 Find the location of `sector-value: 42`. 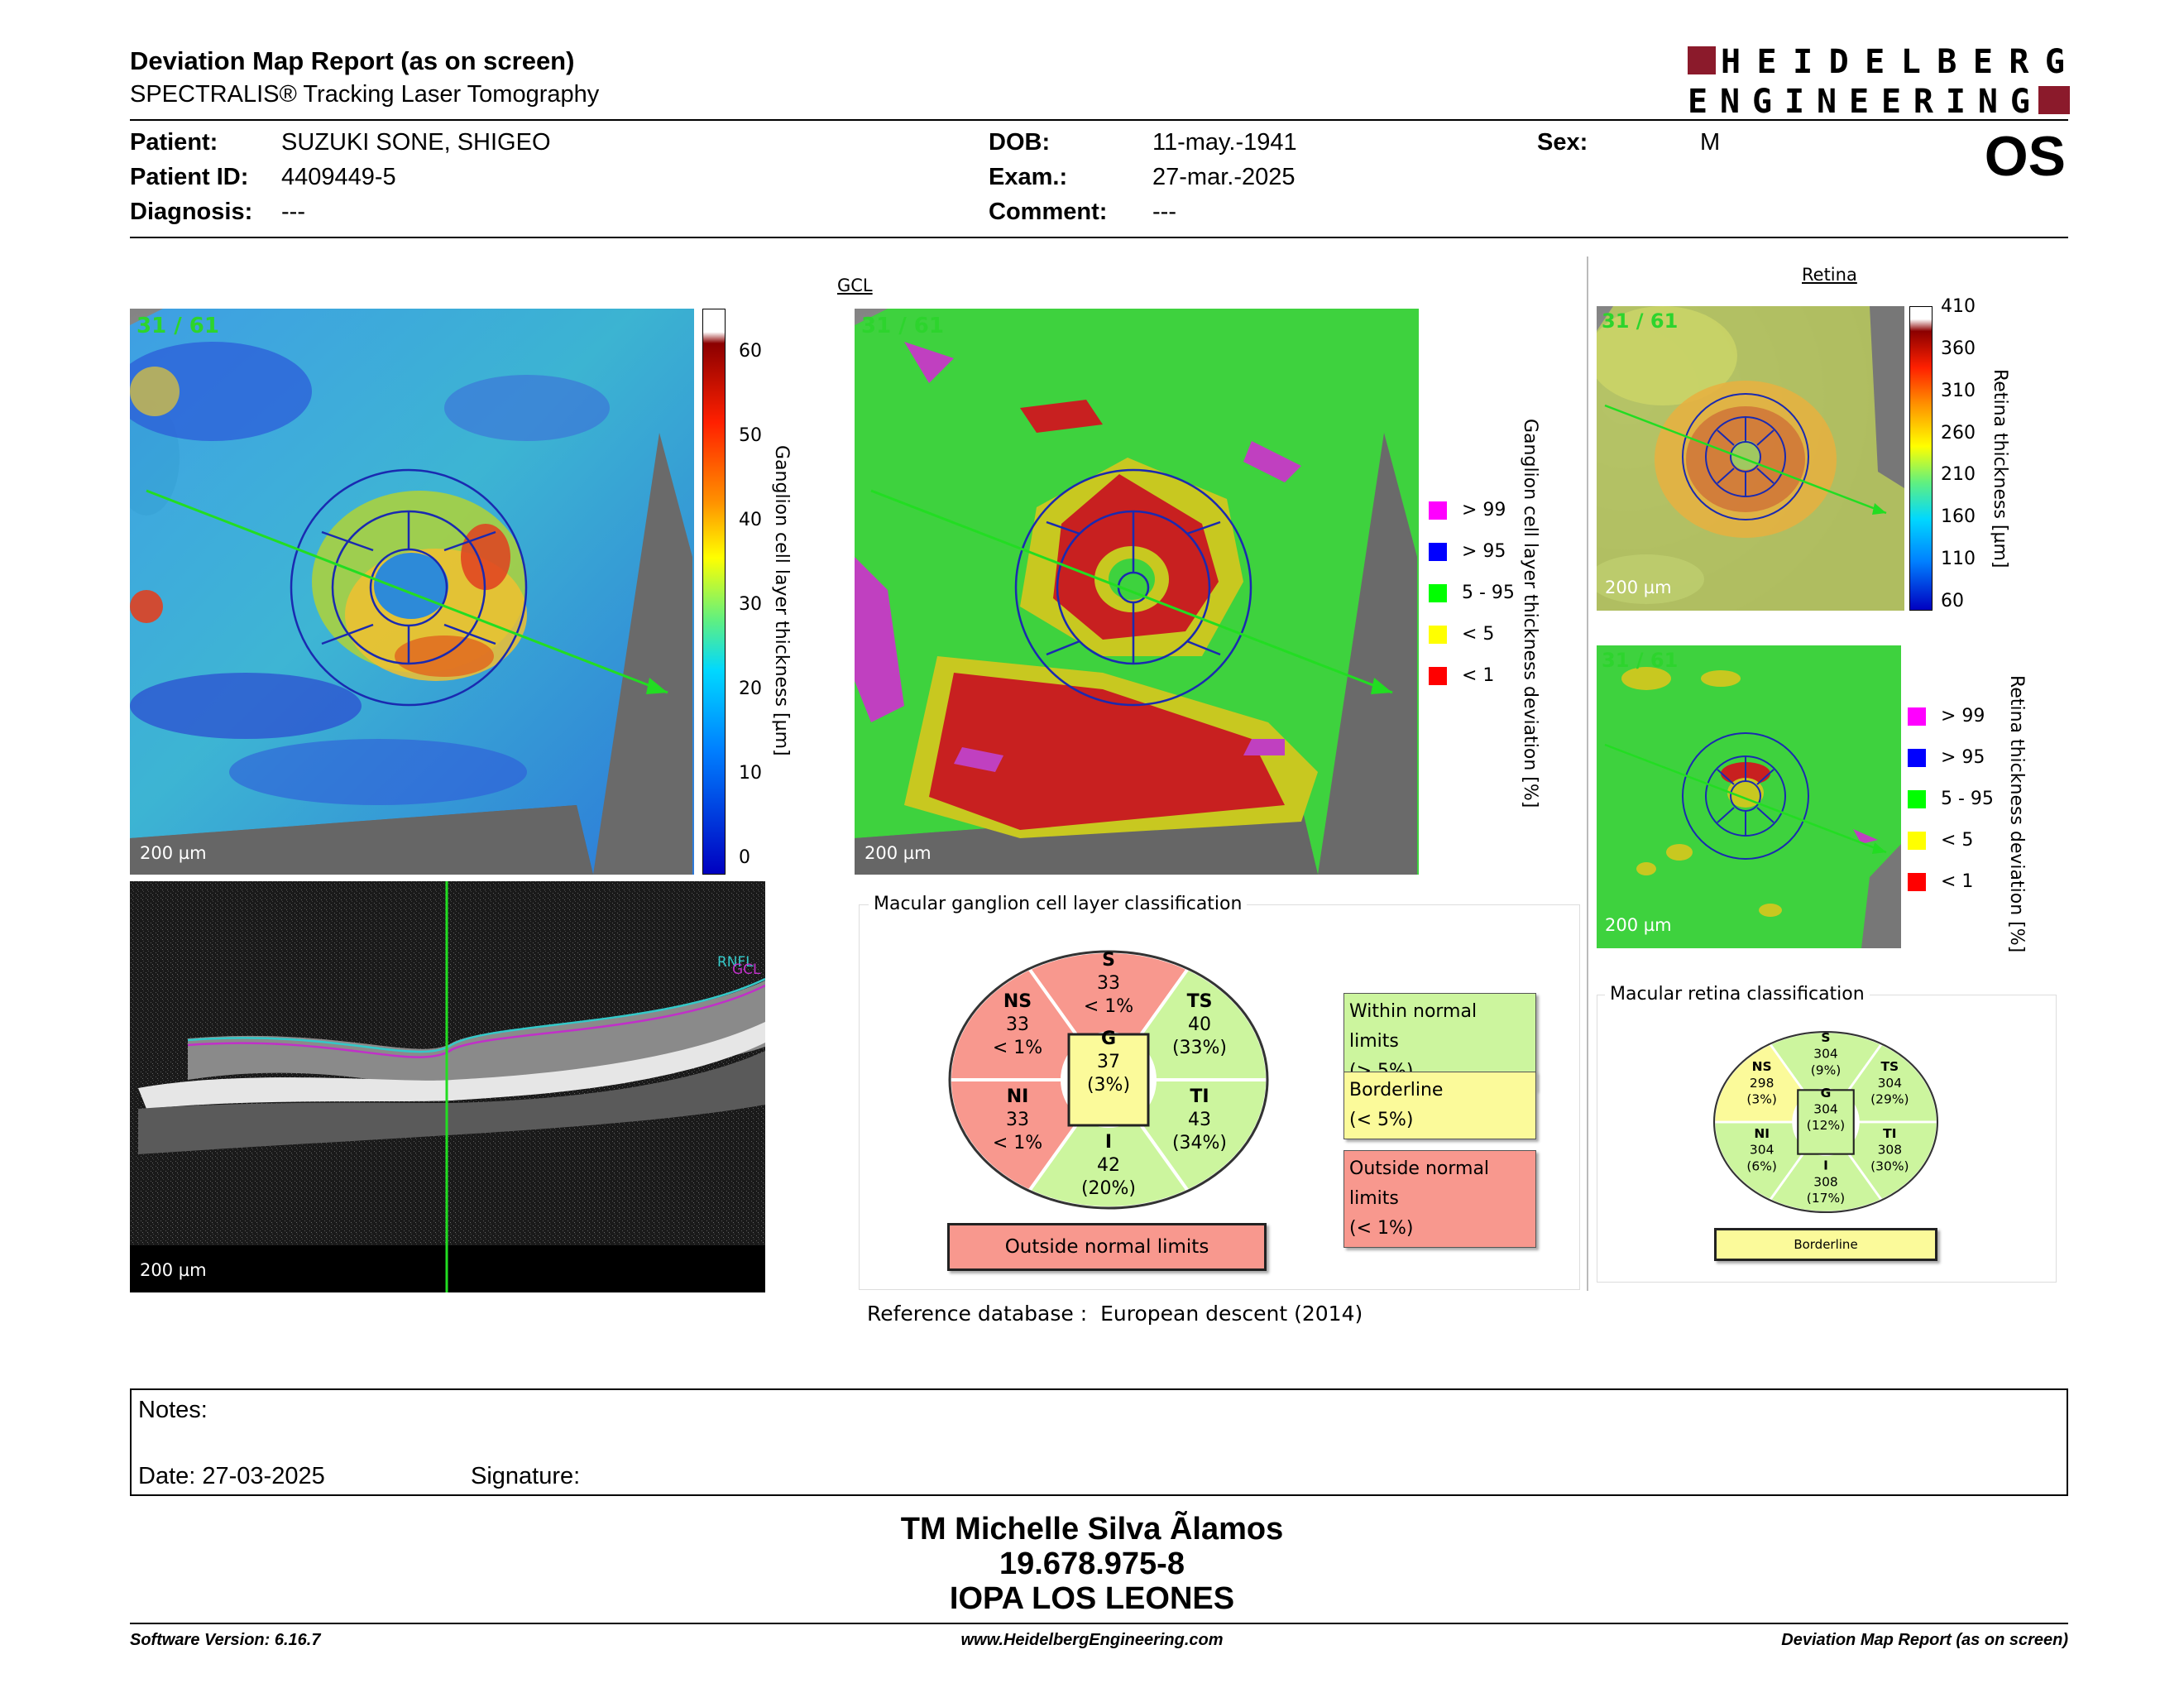

sector-value: 42 is located at coordinates (1108, 1165).